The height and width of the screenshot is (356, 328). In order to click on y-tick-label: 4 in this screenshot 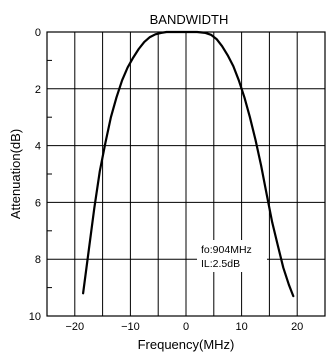, I will do `click(38, 147)`.